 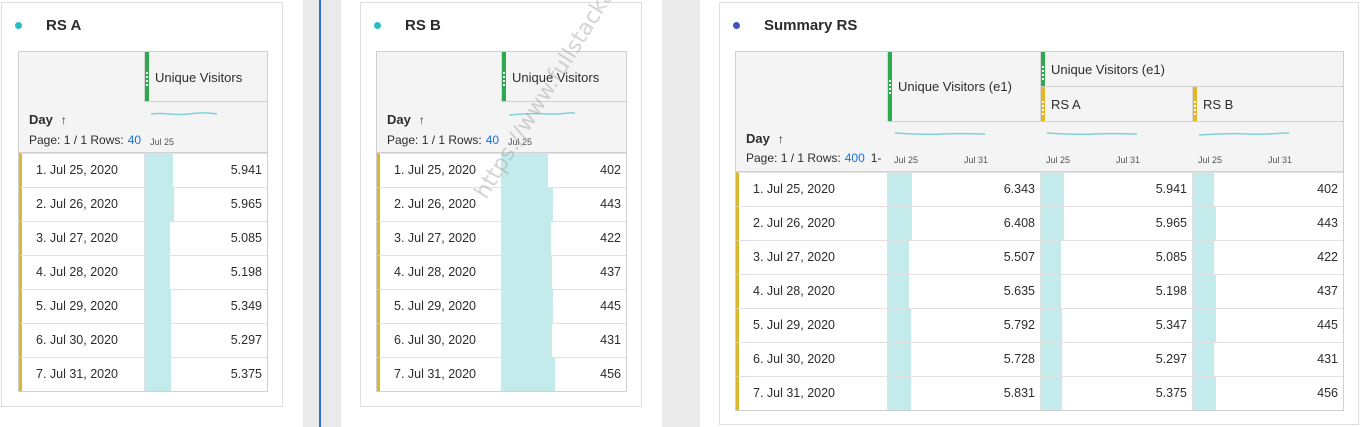 I want to click on table-row: 4. Jul 28, 2020 437, so click(x=501, y=272).